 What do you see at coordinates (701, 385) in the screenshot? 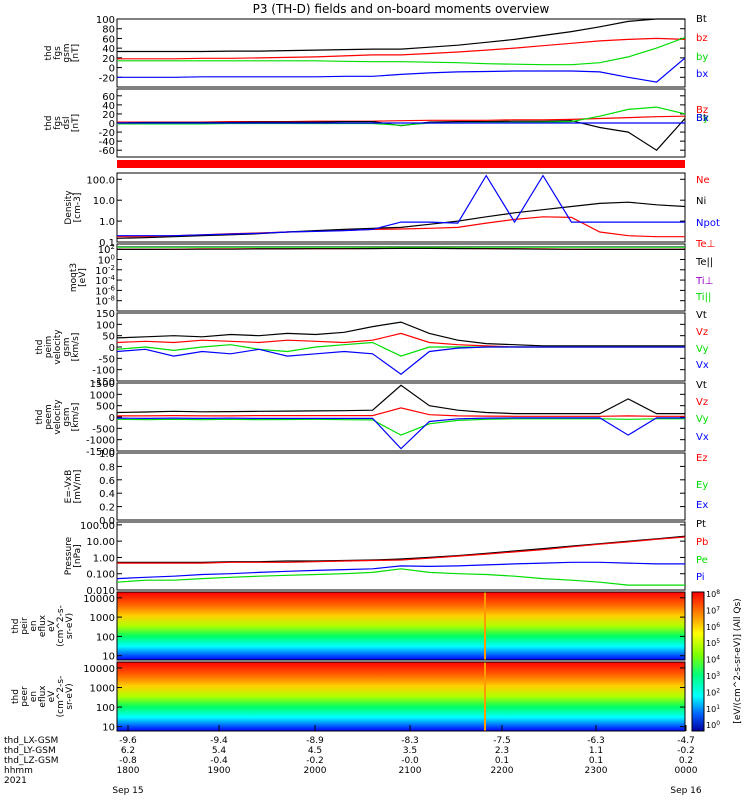
I see `legend-5-0: Vt` at bounding box center [701, 385].